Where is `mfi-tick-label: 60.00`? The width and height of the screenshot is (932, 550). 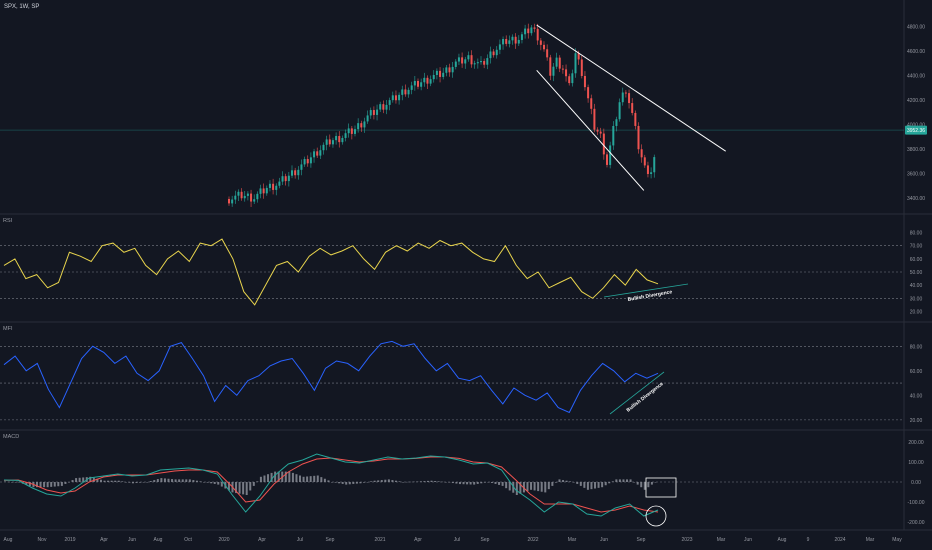 mfi-tick-label: 60.00 is located at coordinates (916, 372).